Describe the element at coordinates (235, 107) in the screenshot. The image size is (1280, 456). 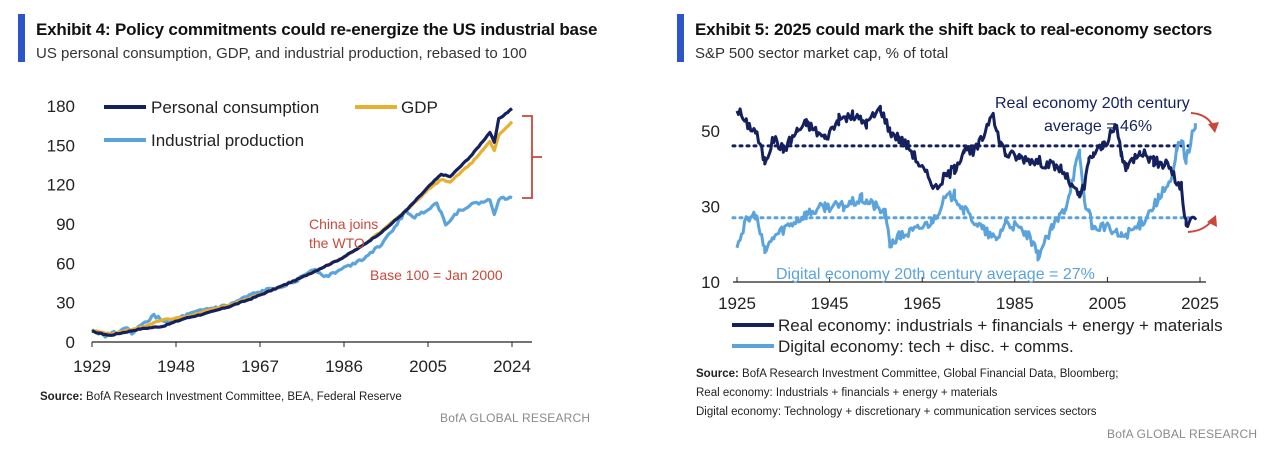
I see `legend-label-consumption: Personal consumption` at that location.